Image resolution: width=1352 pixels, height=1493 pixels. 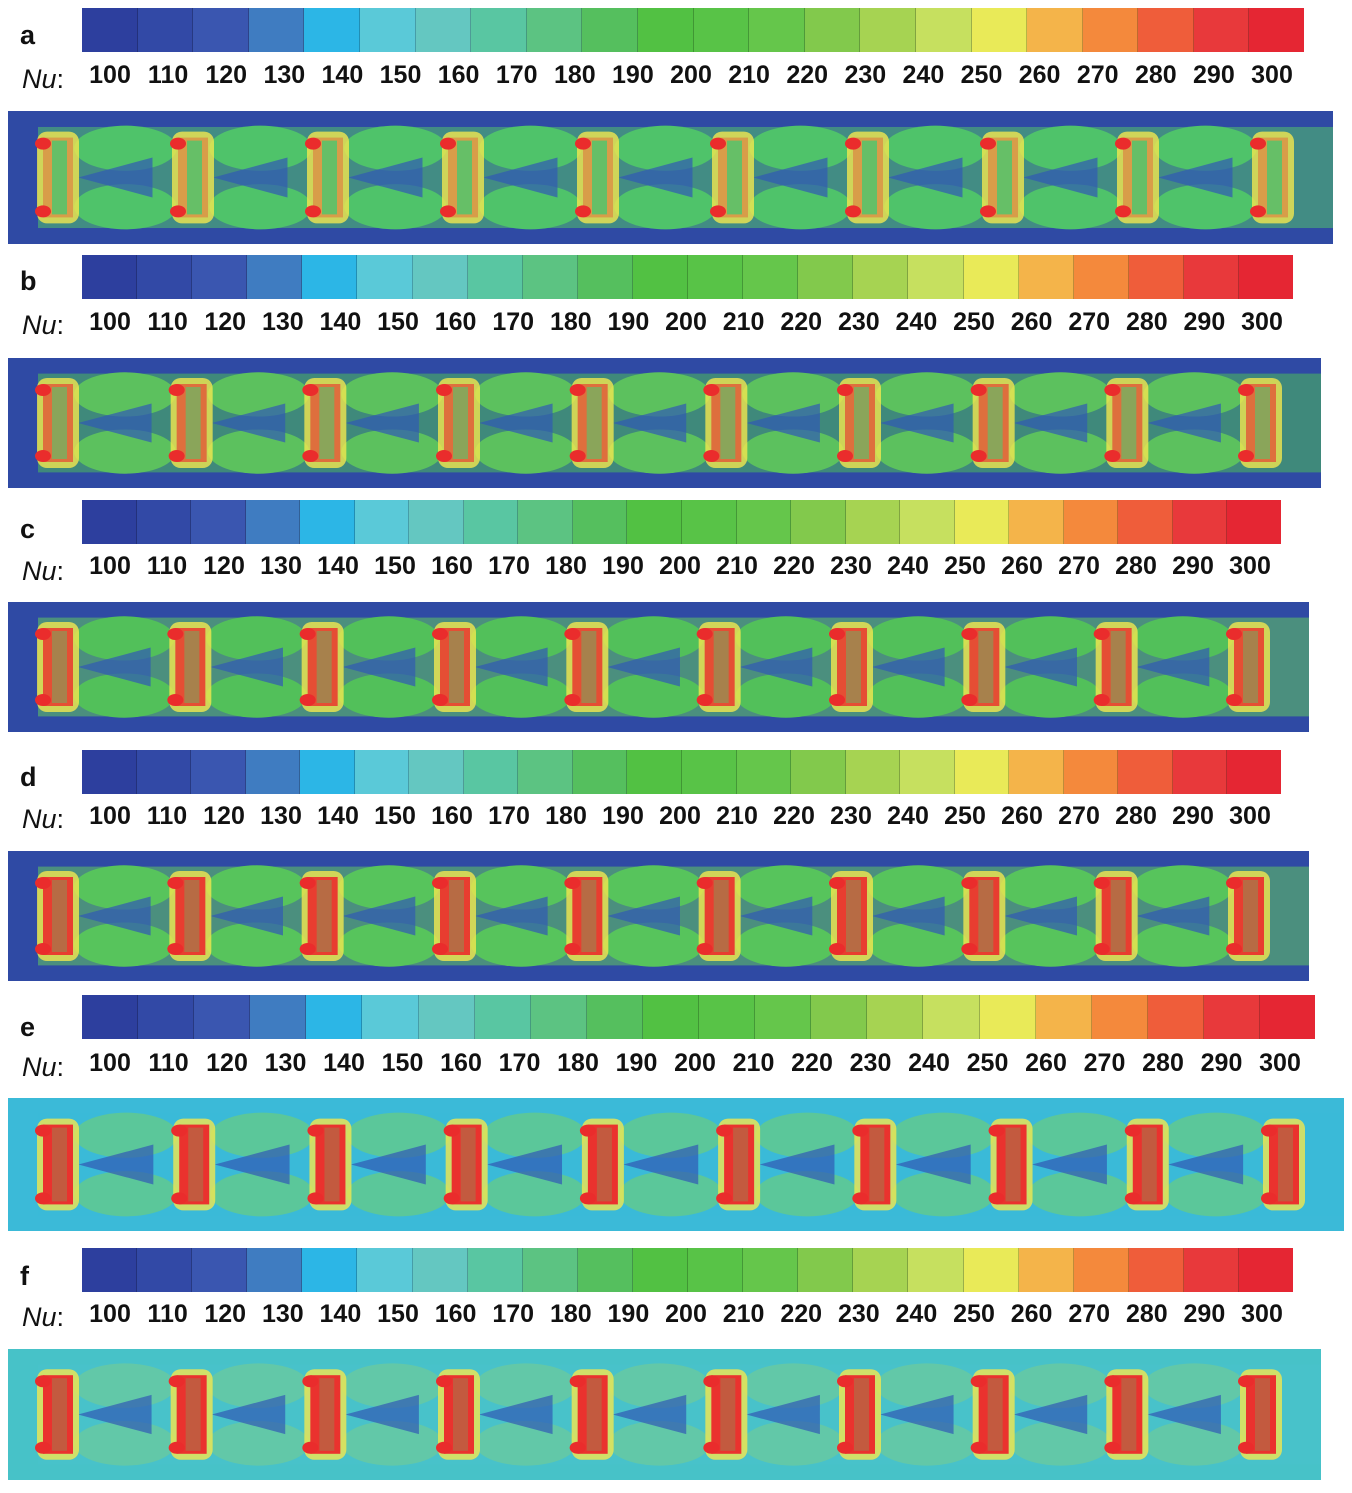 What do you see at coordinates (1146, 322) in the screenshot?
I see `tick-label: 280` at bounding box center [1146, 322].